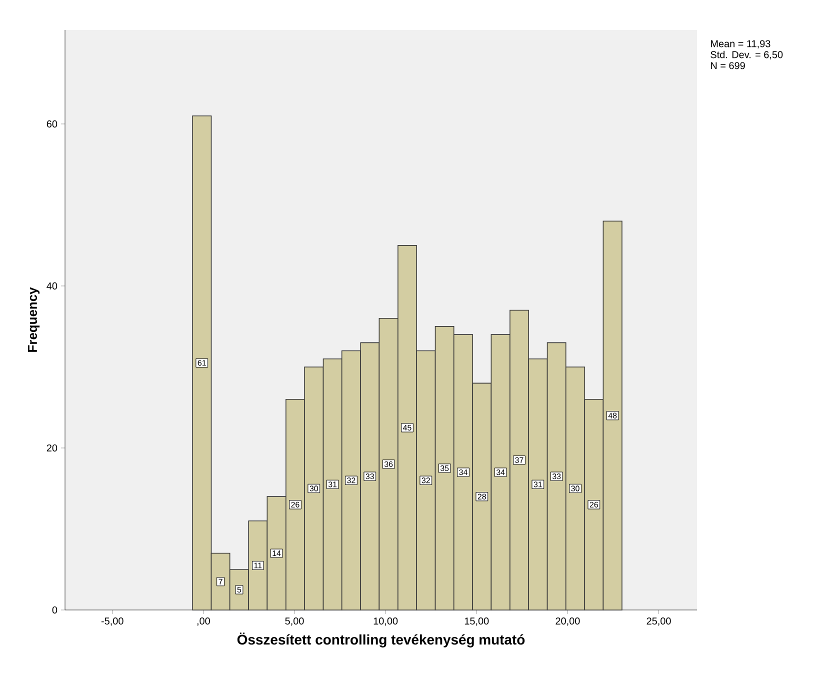  Describe the element at coordinates (568, 622) in the screenshot. I see `x-tick-label: 20,00` at that location.